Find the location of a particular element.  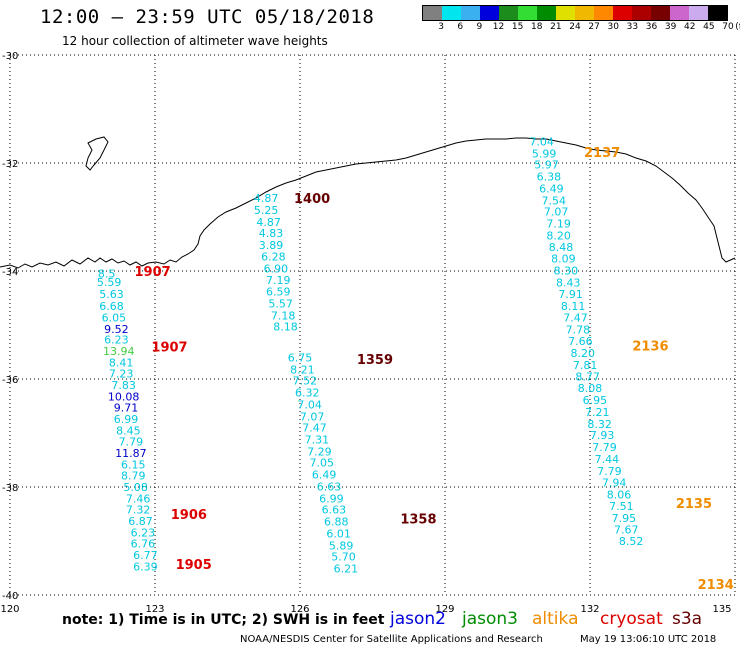

wave-height-value: 9.52 is located at coordinates (116, 329).